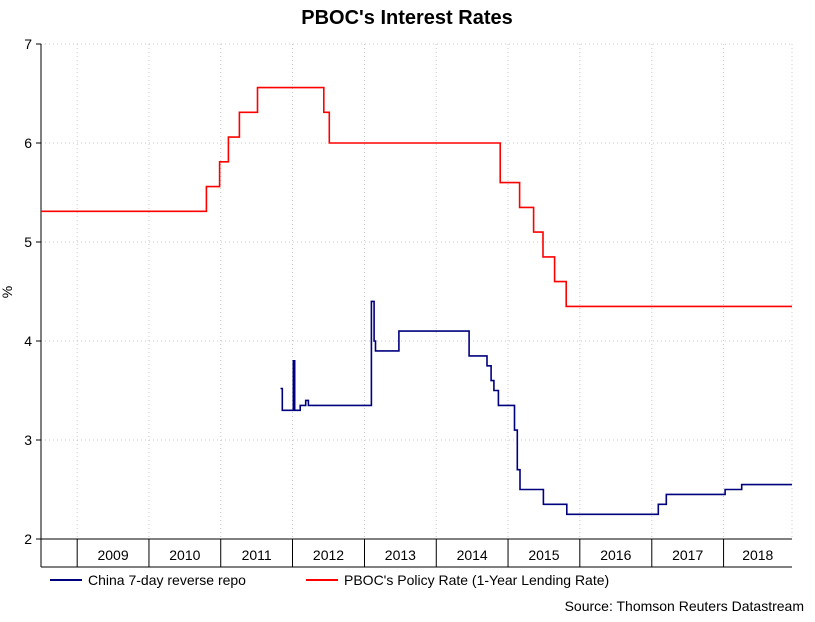  Describe the element at coordinates (543, 555) in the screenshot. I see `x-tick-label: 2015` at that location.